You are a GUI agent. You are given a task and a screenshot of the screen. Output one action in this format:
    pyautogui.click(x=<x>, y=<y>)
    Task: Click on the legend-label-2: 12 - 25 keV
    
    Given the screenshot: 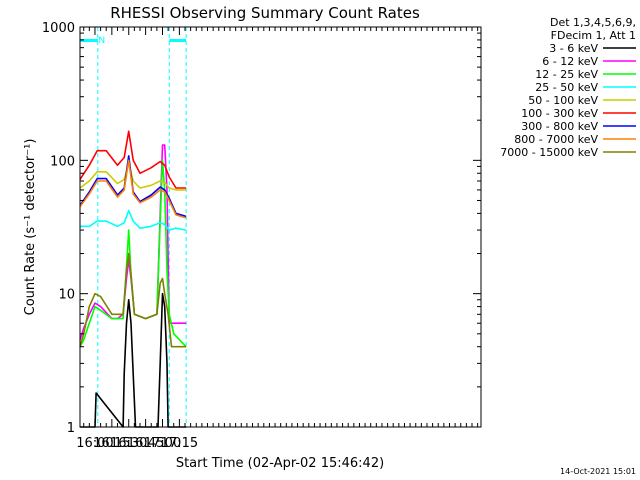 What is the action you would take?
    pyautogui.click(x=566, y=74)
    